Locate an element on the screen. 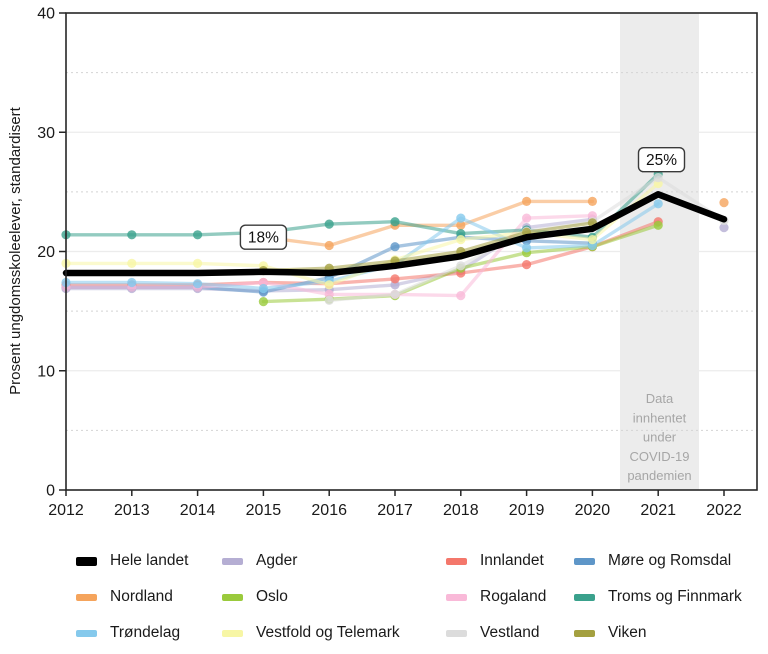 Image resolution: width=768 pixels, height=654 pixels. x-tick-label: 2017 is located at coordinates (395, 510).